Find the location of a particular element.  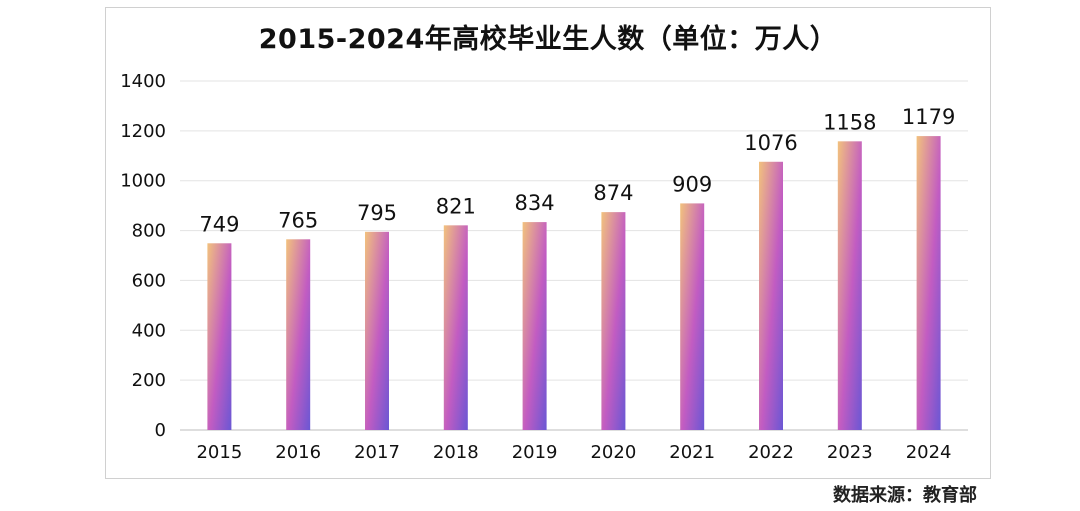

data-label: 909 is located at coordinates (692, 184).